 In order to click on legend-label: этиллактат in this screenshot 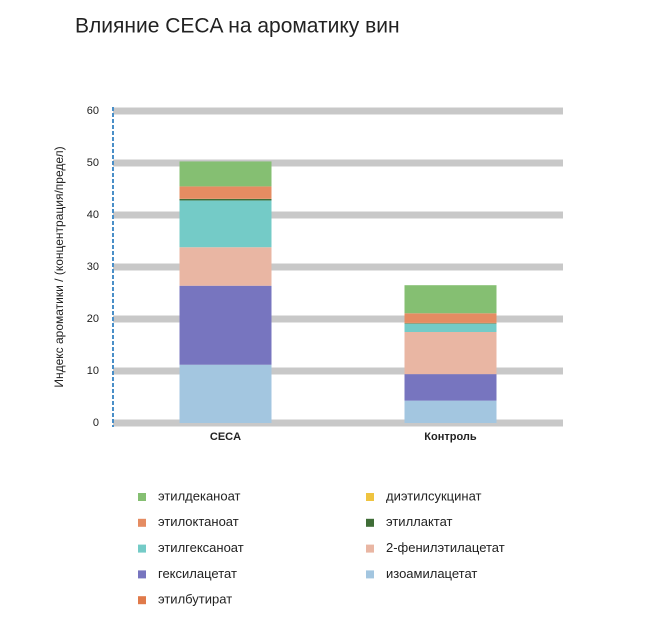, I will do `click(419, 521)`.